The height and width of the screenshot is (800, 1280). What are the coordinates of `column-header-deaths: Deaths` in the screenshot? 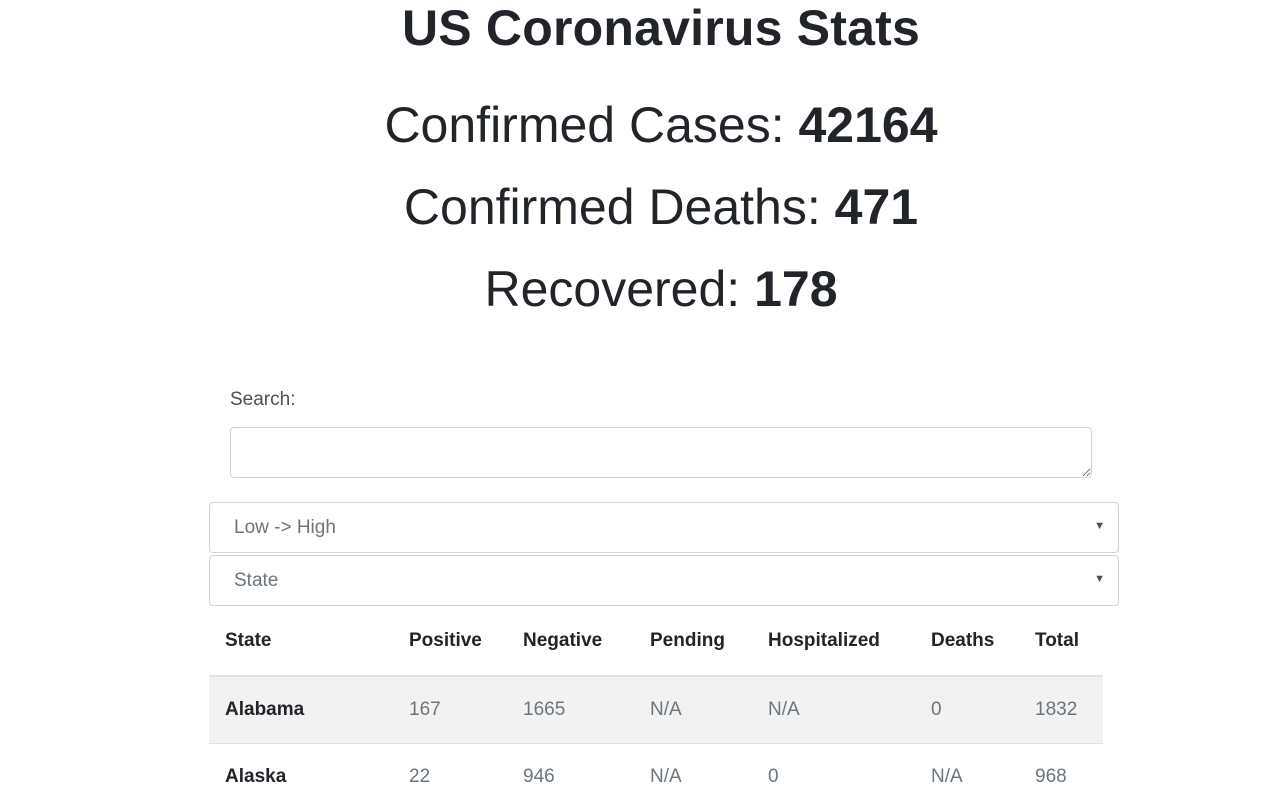 It's located at (967, 642).